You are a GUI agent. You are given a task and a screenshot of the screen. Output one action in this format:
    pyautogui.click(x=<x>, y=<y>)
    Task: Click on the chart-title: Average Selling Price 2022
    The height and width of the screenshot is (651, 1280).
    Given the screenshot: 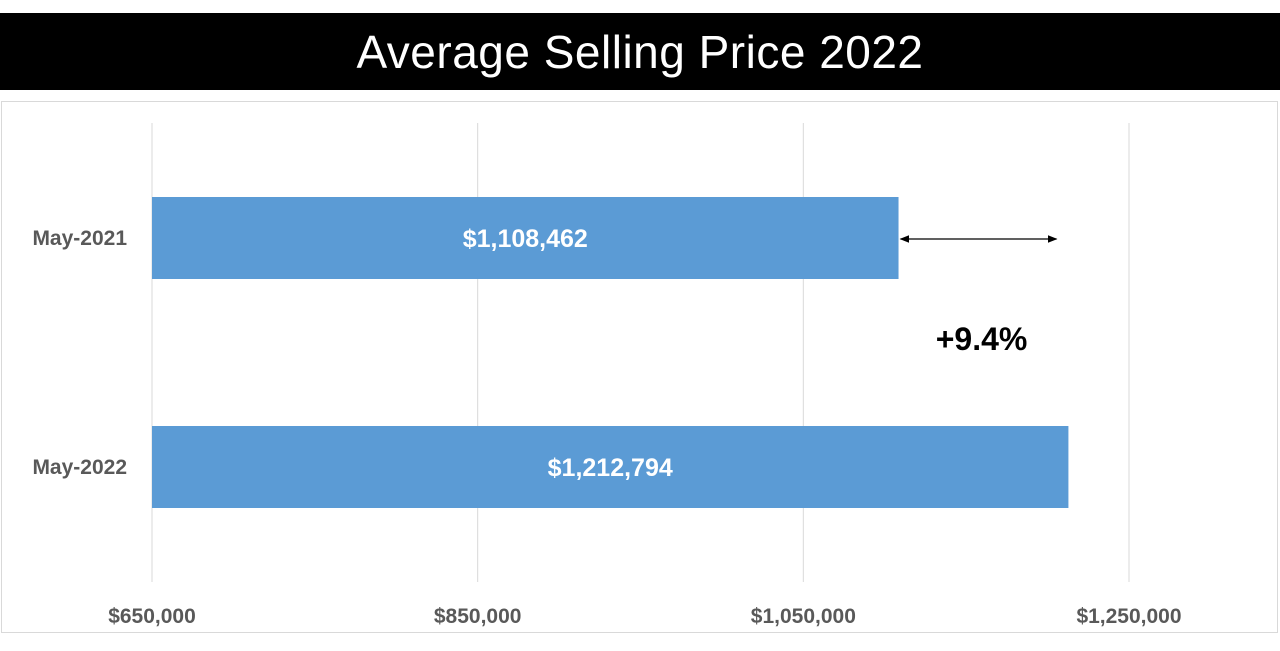 What is the action you would take?
    pyautogui.click(x=640, y=51)
    